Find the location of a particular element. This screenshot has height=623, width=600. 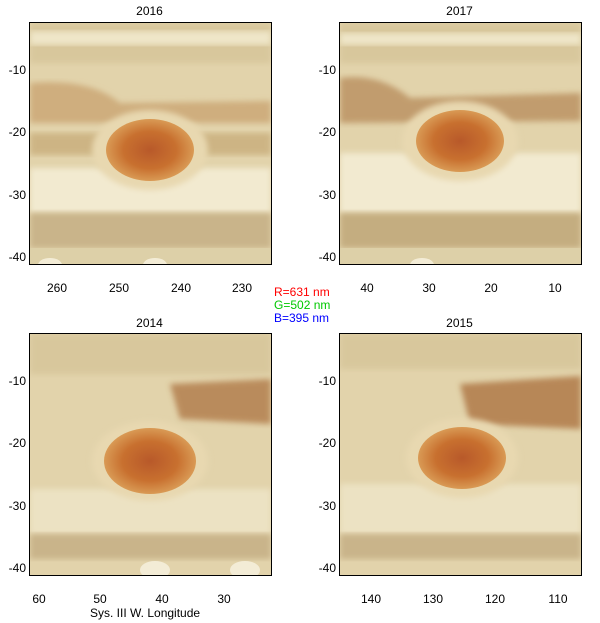

x-tick-label: 230 is located at coordinates (242, 288).